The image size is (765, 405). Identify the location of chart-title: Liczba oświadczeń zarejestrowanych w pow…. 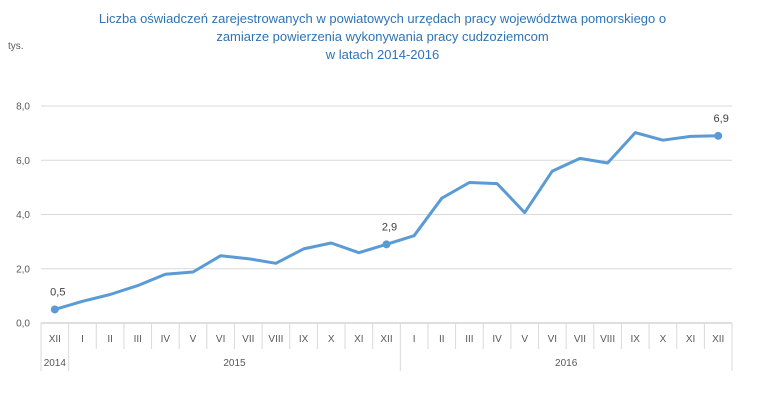
(382, 37).